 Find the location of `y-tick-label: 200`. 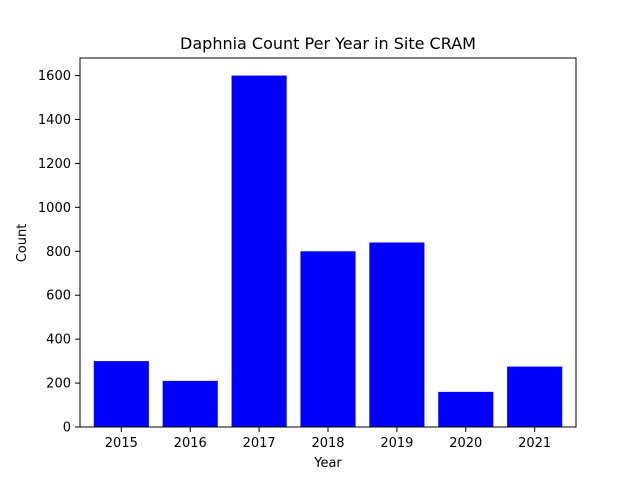

y-tick-label: 200 is located at coordinates (58, 384).